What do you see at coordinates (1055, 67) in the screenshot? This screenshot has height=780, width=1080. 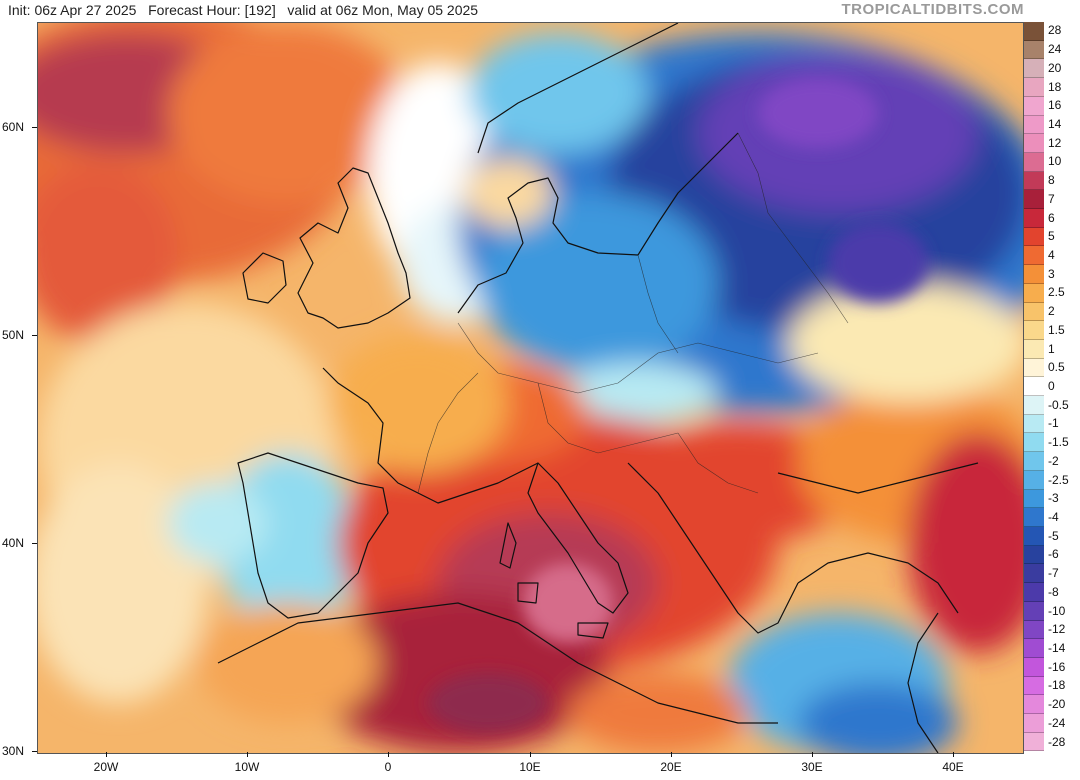 I see `colorbar-label: 20` at bounding box center [1055, 67].